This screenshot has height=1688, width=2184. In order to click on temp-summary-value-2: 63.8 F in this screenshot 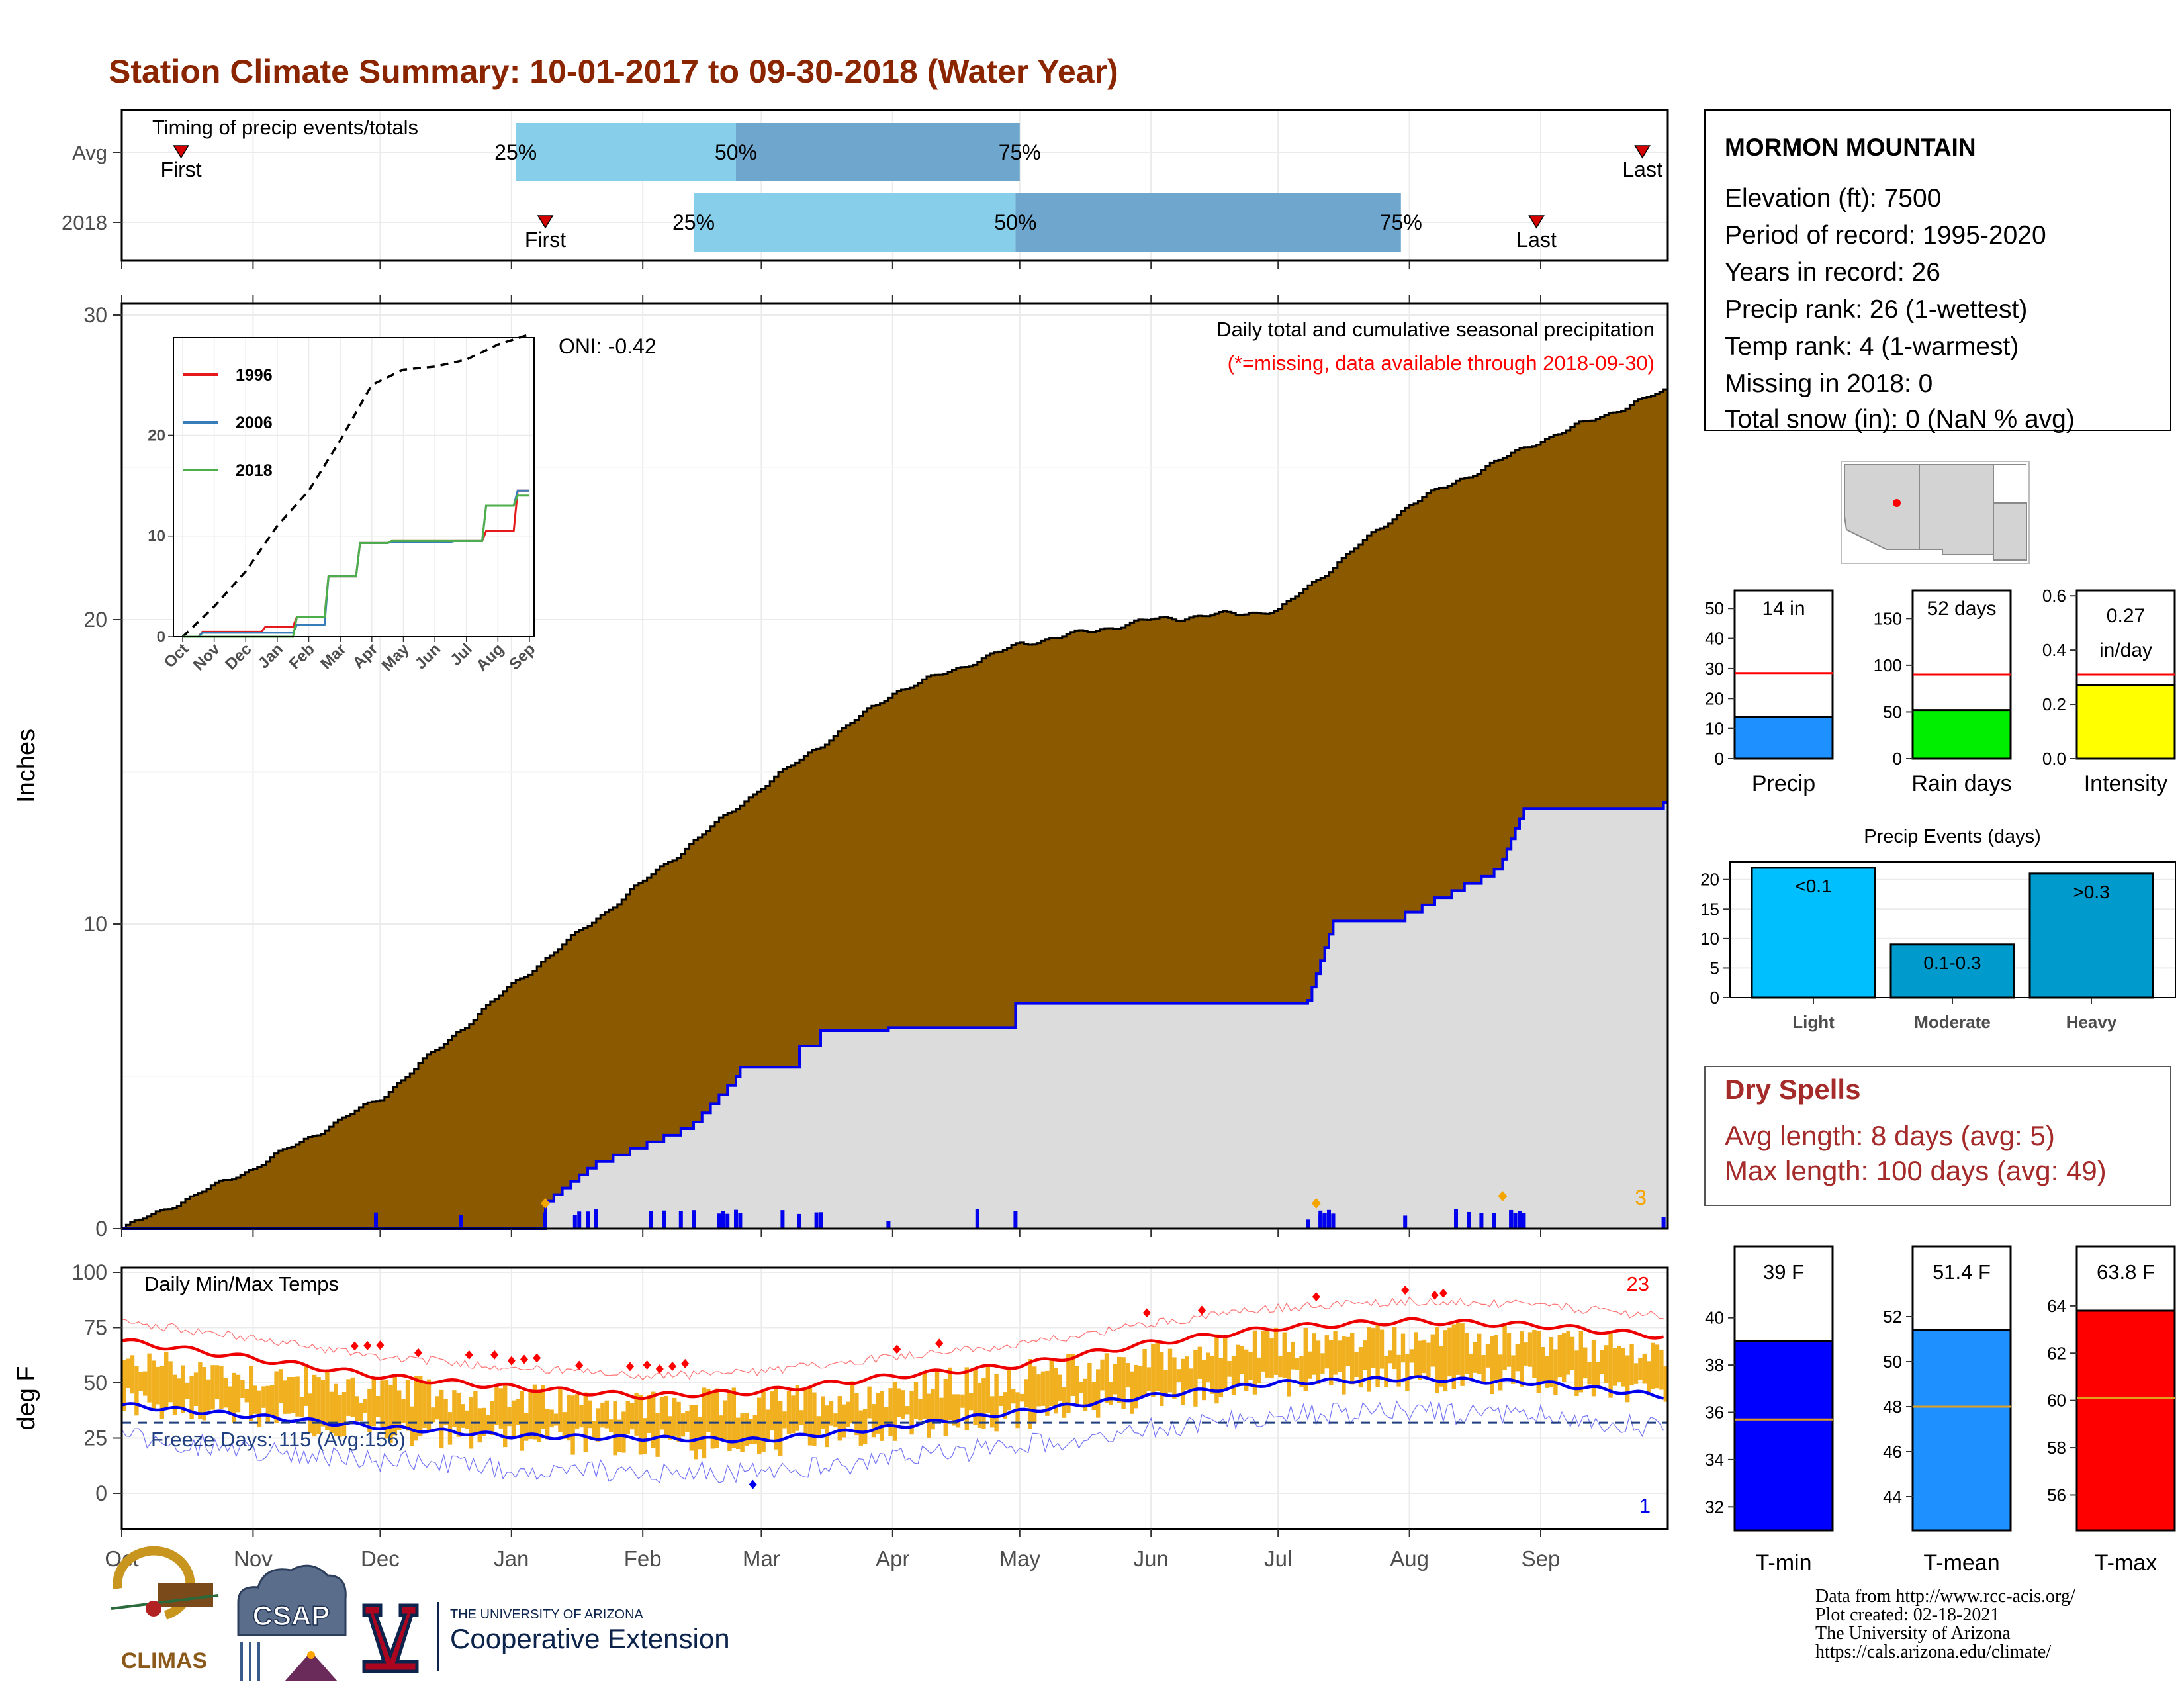, I will do `click(2126, 1272)`.